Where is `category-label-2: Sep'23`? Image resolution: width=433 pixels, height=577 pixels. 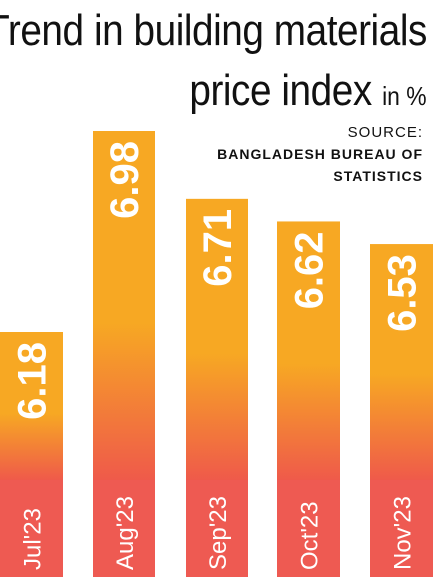
category-label-2: Sep'23 is located at coordinates (218, 533).